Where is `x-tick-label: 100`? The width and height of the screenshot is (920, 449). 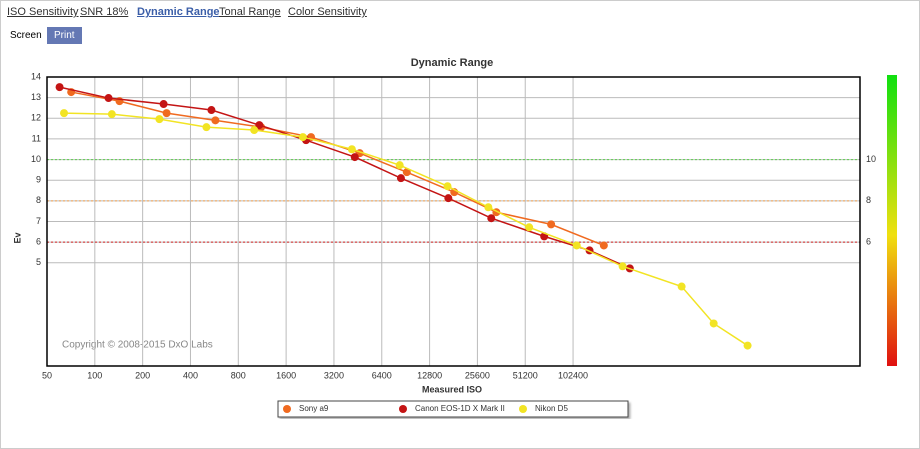
x-tick-label: 100 is located at coordinates (94, 375).